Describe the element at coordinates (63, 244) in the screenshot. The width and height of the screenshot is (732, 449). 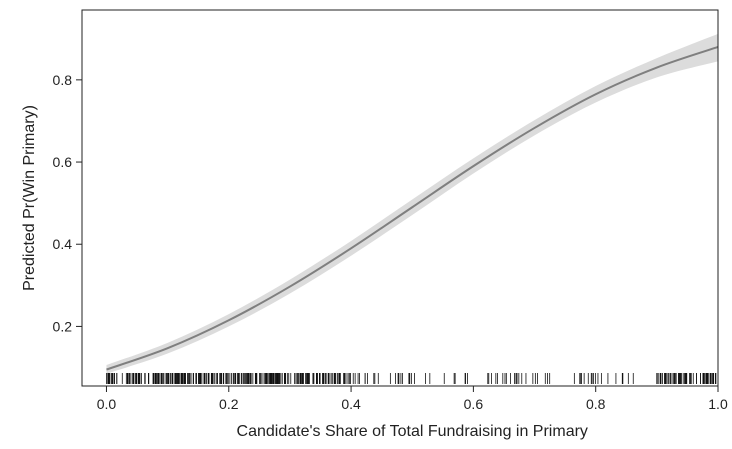
I see `y-tick-label: 0.4` at that location.